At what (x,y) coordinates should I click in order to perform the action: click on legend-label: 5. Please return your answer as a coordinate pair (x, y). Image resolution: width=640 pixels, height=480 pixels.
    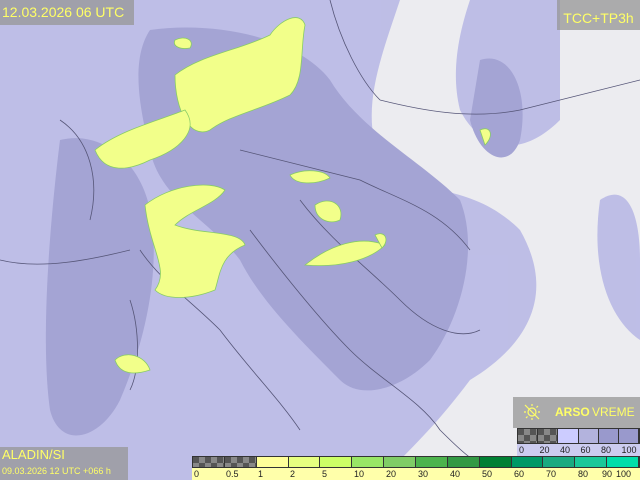
    Looking at the image, I should click on (325, 474).